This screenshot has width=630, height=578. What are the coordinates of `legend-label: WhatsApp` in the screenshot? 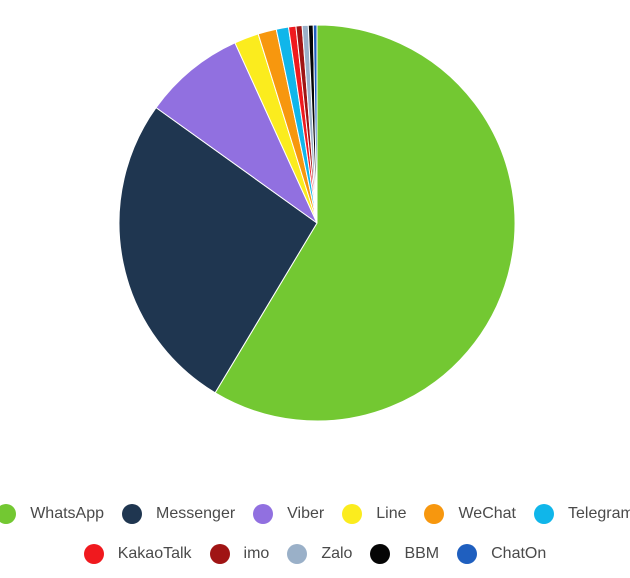 It's located at (67, 513).